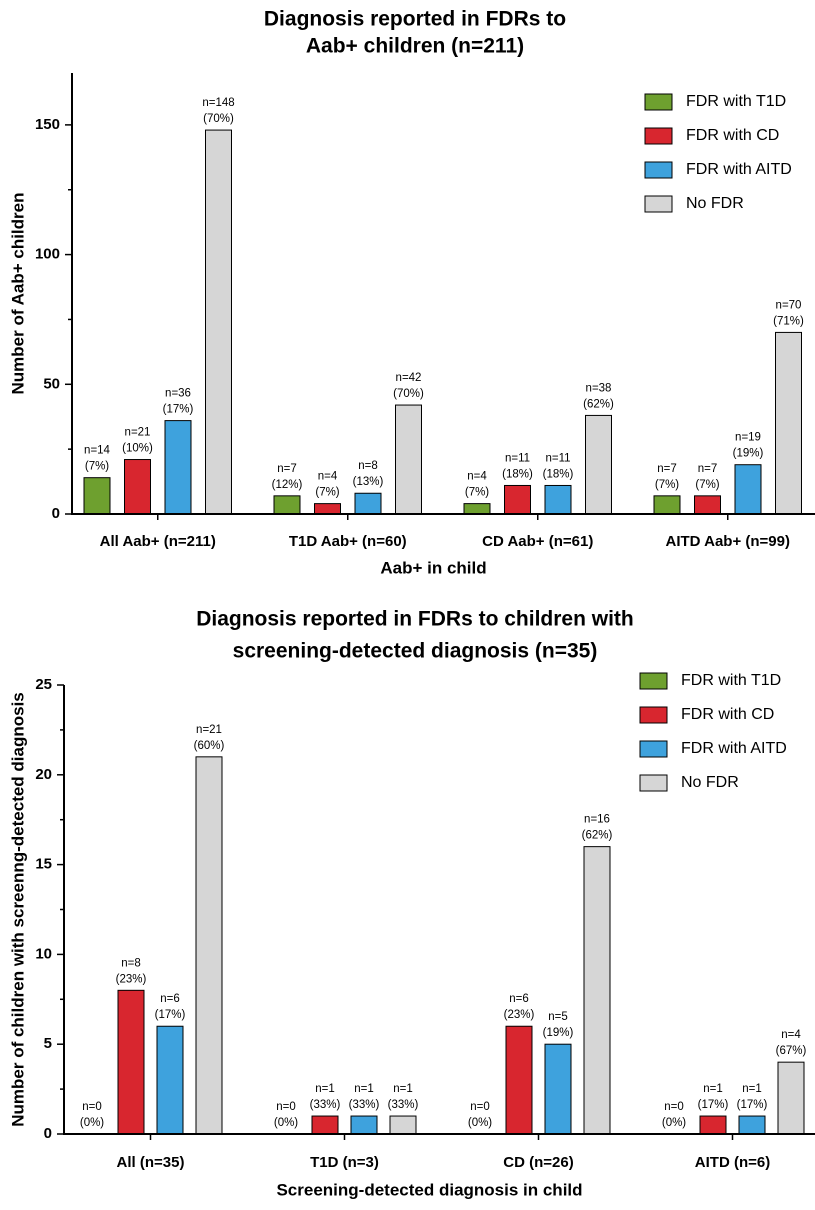  I want to click on bar-label-percent: (70%), so click(218, 119).